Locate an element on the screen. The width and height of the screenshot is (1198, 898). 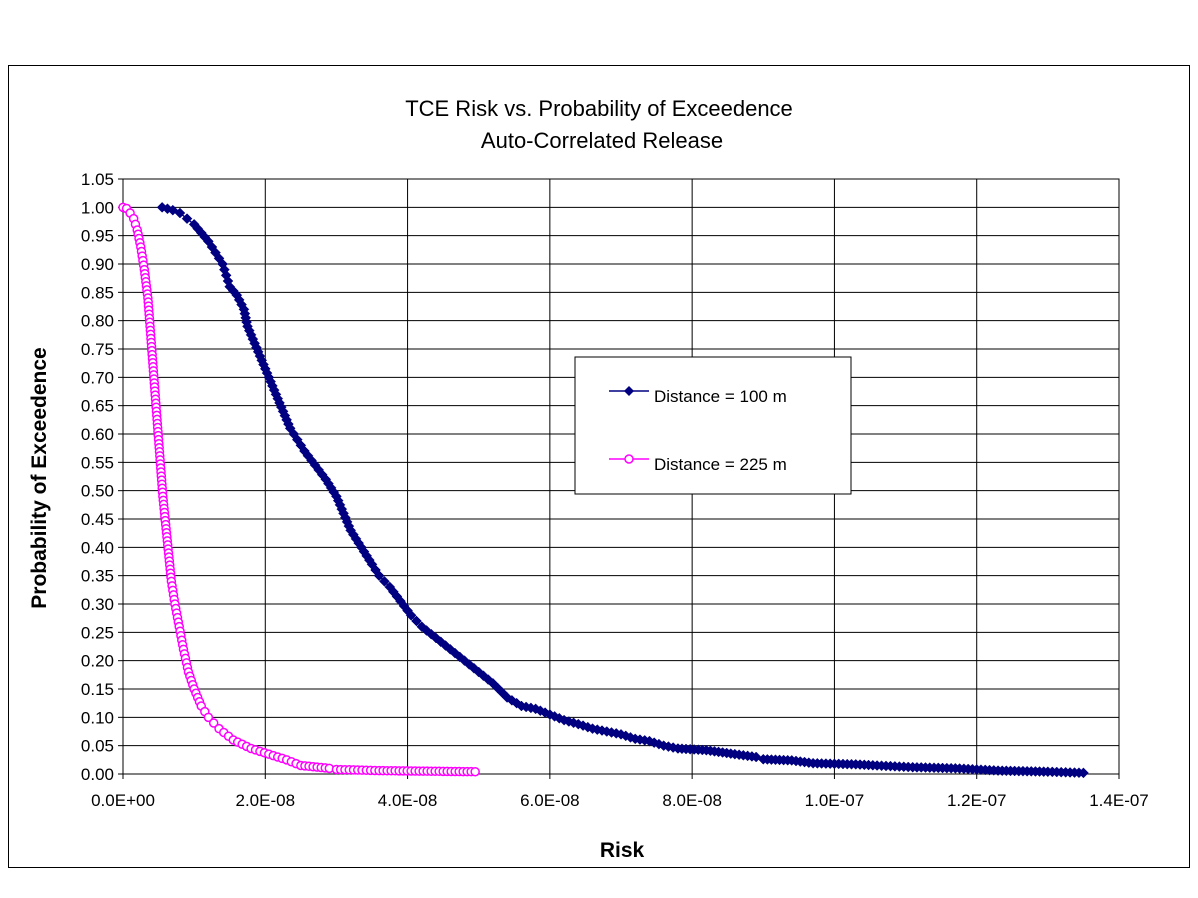
chart-subtitle: Auto-Correlated Release is located at coordinates (602, 140).